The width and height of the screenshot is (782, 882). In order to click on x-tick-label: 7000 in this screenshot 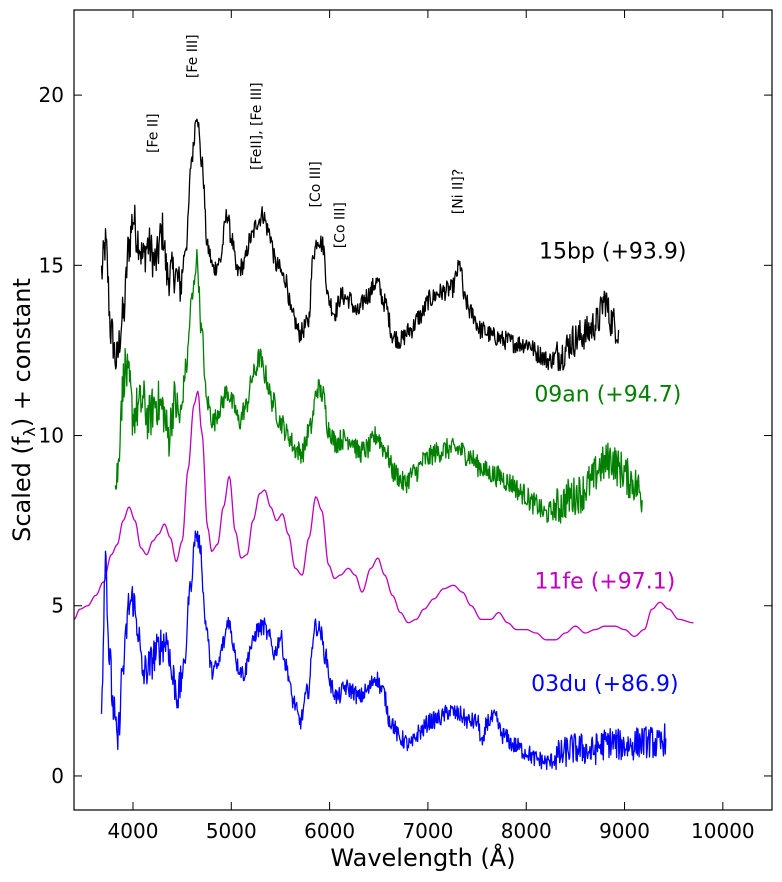, I will do `click(427, 831)`.